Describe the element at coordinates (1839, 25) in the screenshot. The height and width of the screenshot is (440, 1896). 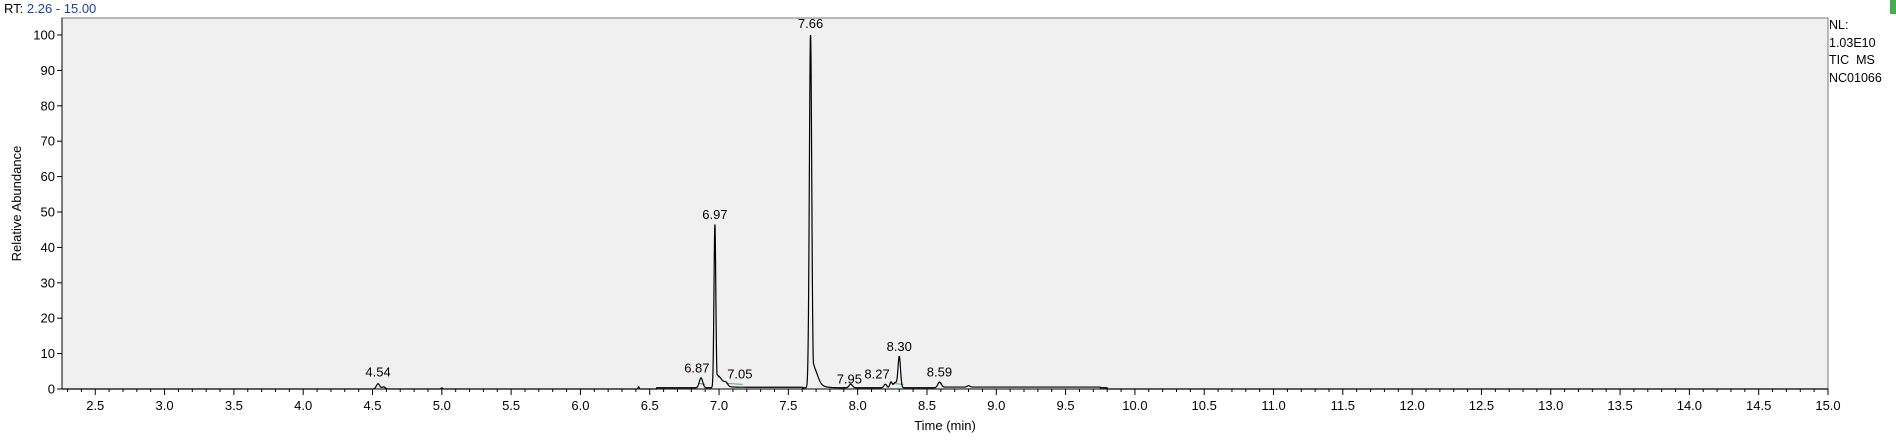
I see `nl-label: NL:` at that location.